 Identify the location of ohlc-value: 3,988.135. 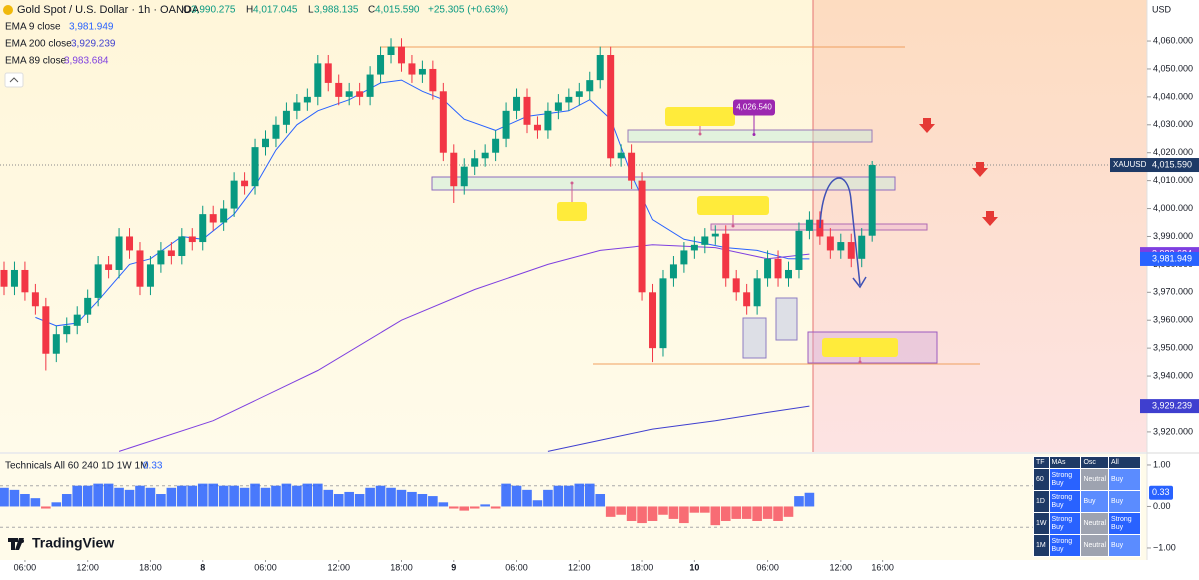
(336, 10).